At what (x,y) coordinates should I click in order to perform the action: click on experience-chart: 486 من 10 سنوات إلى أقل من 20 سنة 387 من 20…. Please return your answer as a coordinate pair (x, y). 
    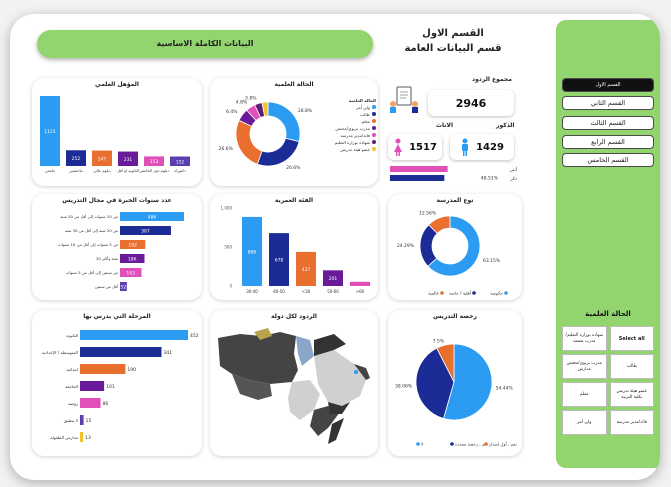
    Looking at the image, I should click on (121, 251).